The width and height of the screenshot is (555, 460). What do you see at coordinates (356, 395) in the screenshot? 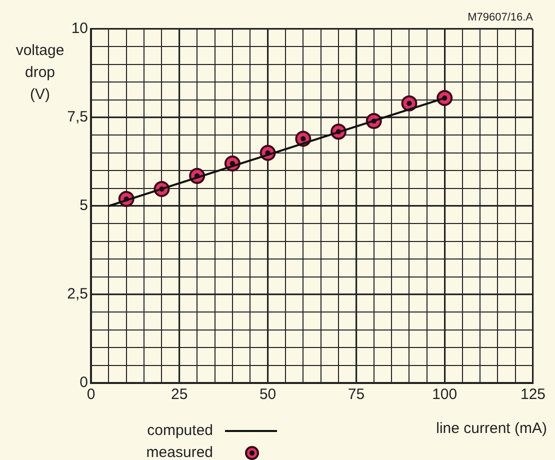
I see `x-tick-label: 75` at bounding box center [356, 395].